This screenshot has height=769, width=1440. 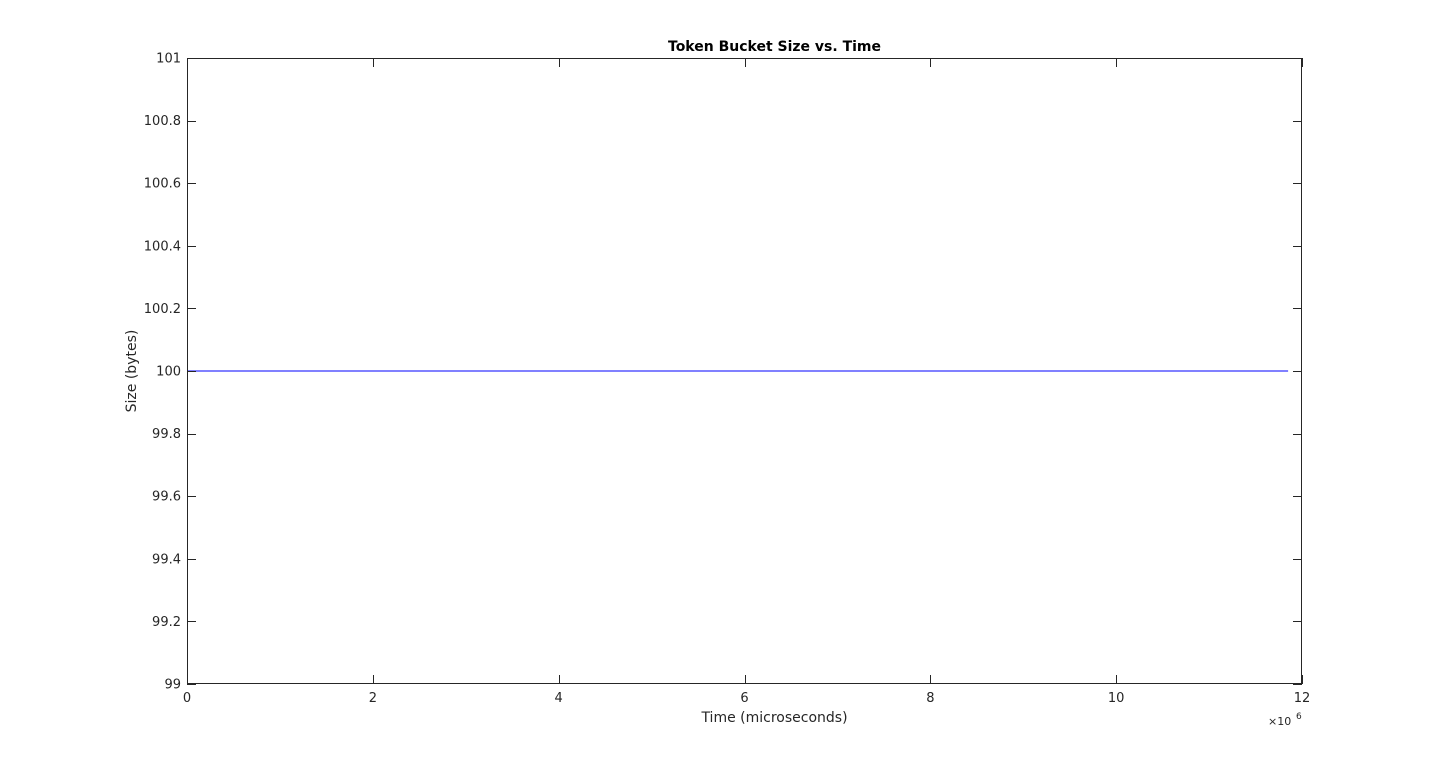 I want to click on x-tick-label: 12, so click(x=1302, y=698).